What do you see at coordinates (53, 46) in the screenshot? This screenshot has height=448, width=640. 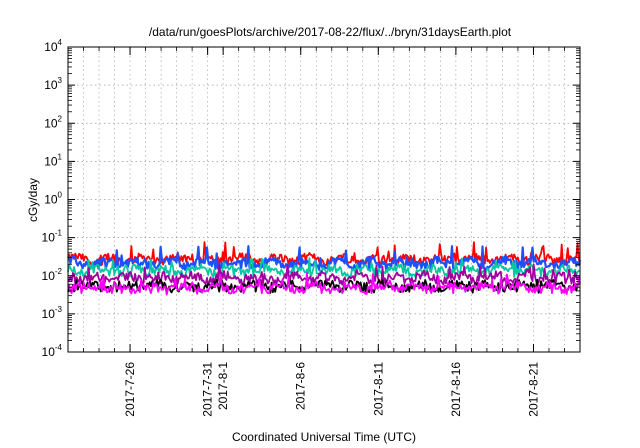 I see `y-tick-label: 10⁴` at bounding box center [53, 46].